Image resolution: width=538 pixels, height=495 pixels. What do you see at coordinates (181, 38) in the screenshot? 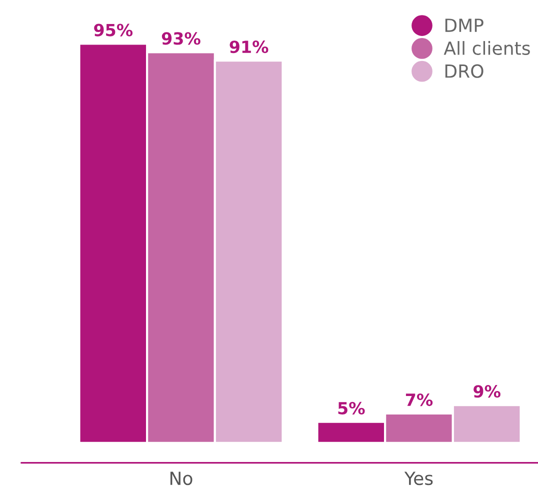
I see `data-label: 93%` at bounding box center [181, 38].